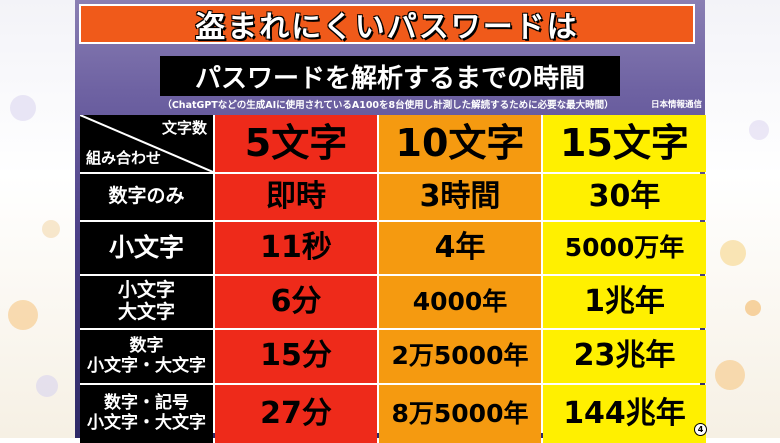 The height and width of the screenshot is (443, 780). I want to click on diagonal-divider, so click(146, 143).